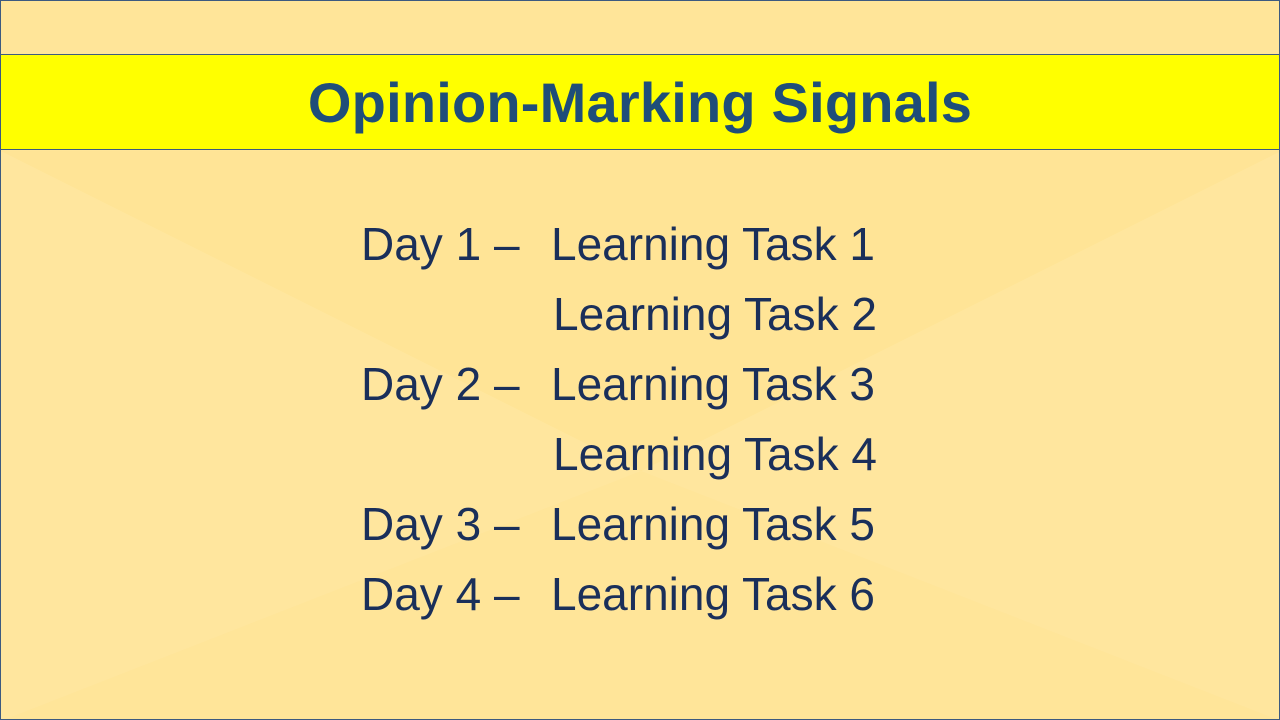  Describe the element at coordinates (713, 594) in the screenshot. I see `agenda-task-label: Learning Task 6` at that location.